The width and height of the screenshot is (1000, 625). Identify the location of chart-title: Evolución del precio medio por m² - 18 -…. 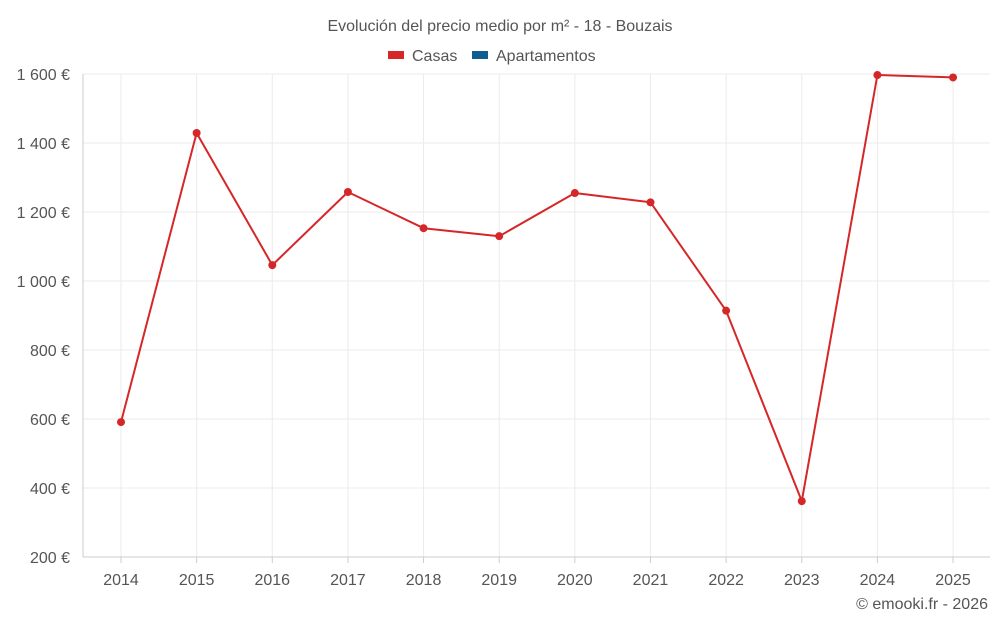
(499, 26).